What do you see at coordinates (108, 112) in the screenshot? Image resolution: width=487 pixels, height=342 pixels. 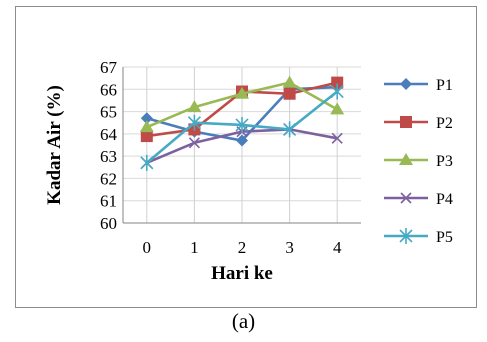 I see `y-tick-label: 65` at bounding box center [108, 112].